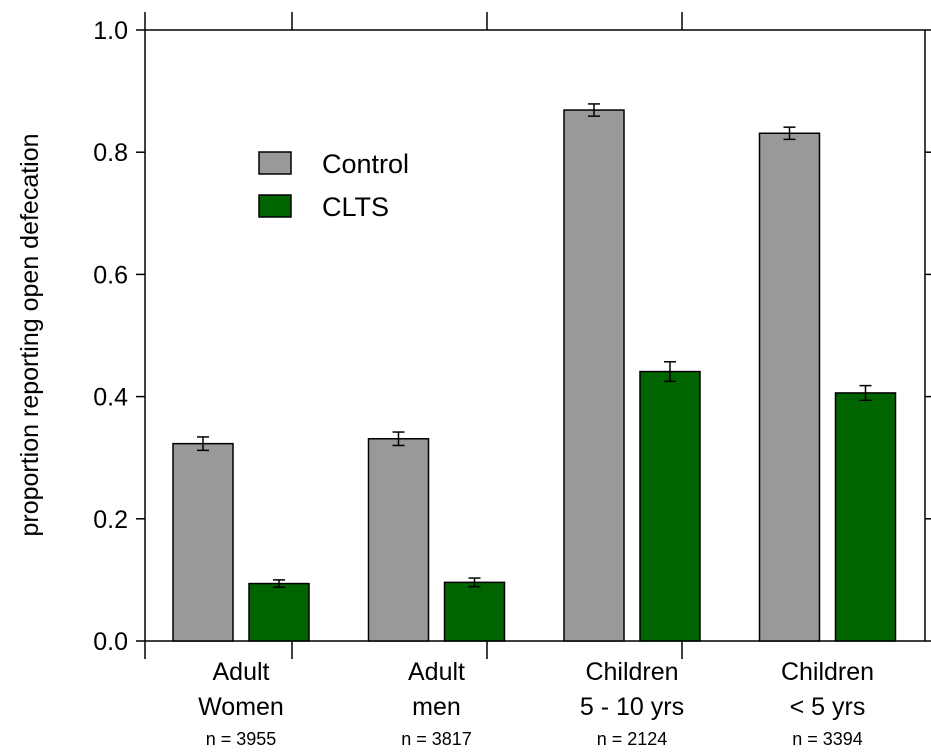 Image resolution: width=931 pixels, height=755 pixels. What do you see at coordinates (110, 520) in the screenshot?
I see `y-tick-label: 0.2` at bounding box center [110, 520].